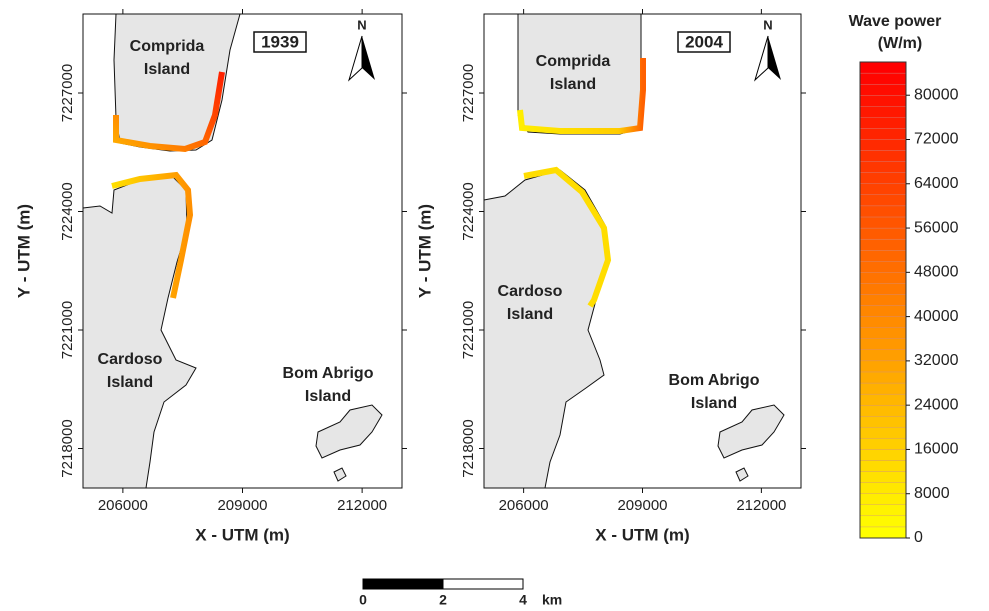 The image size is (989, 611). I want to click on x-tick-label: 209000, so click(642, 505).